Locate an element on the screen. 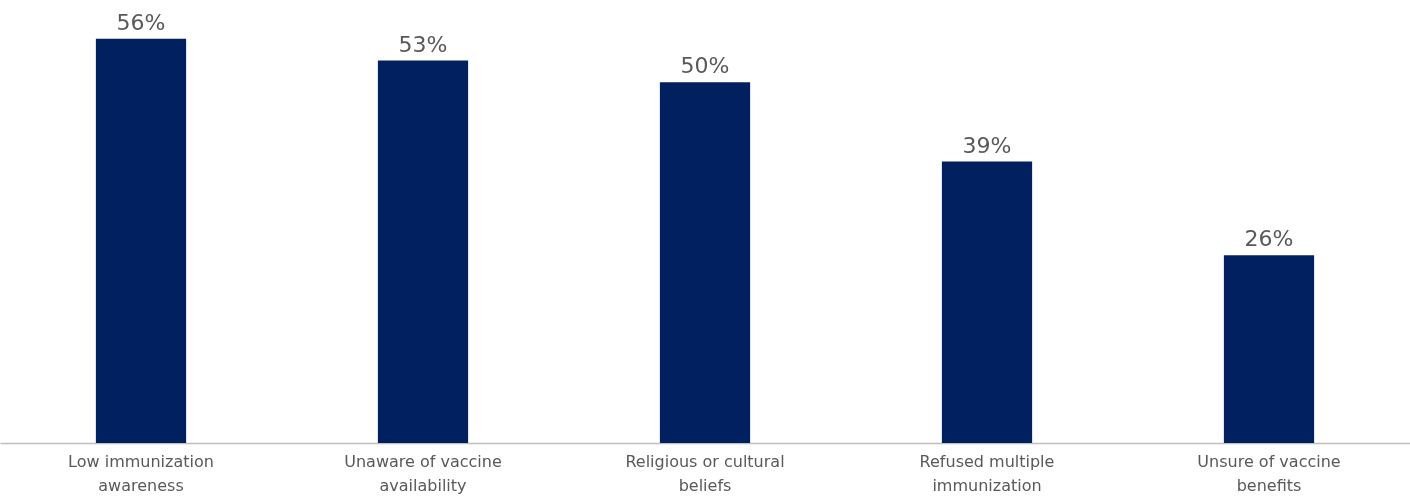 This screenshot has height=498, width=1410. x-tick-label: Unaware of vaccine availability is located at coordinates (423, 473).